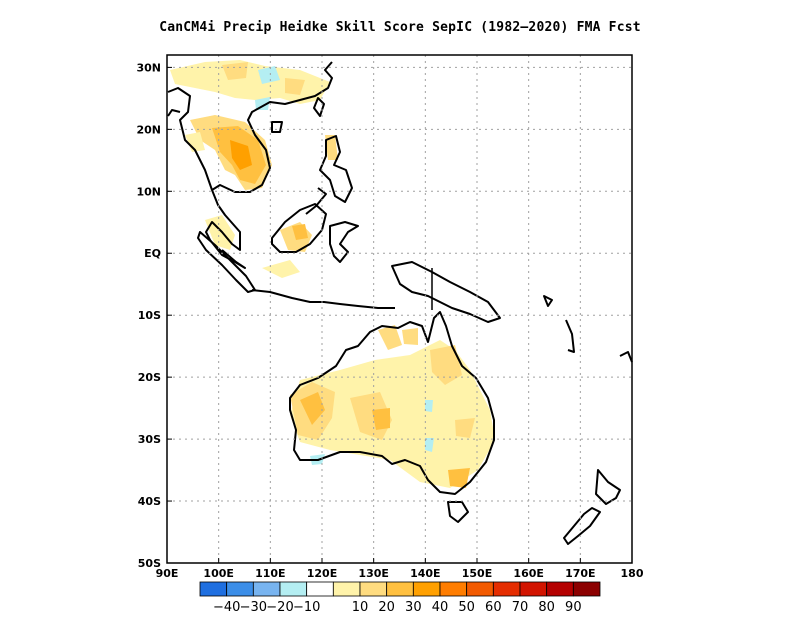  I want to click on colorbar-label: 10, so click(360, 607).